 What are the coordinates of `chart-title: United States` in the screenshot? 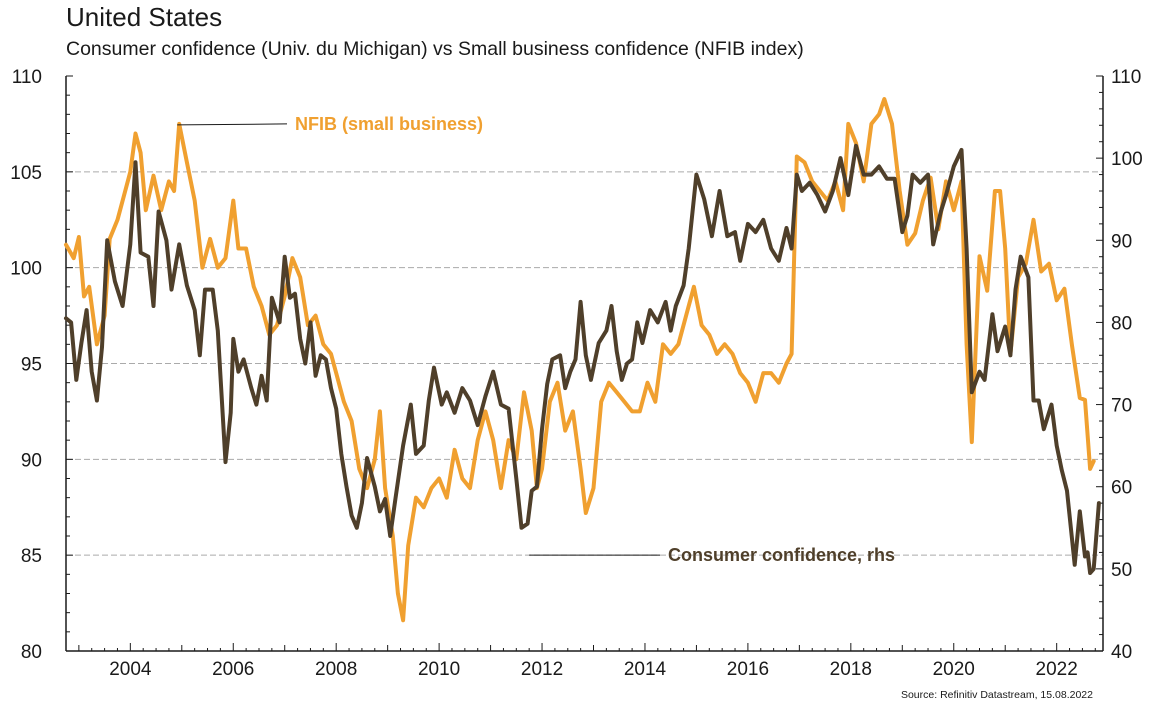 It's located at (144, 17).